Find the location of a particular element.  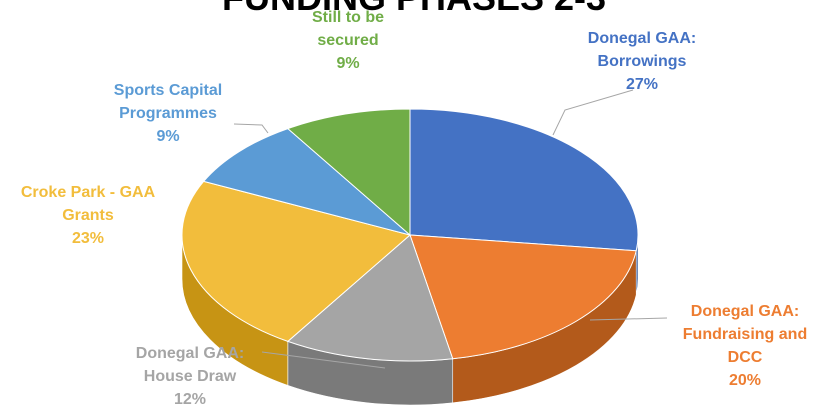

slice-label-0-0: Donegal GAA: is located at coordinates (642, 38).